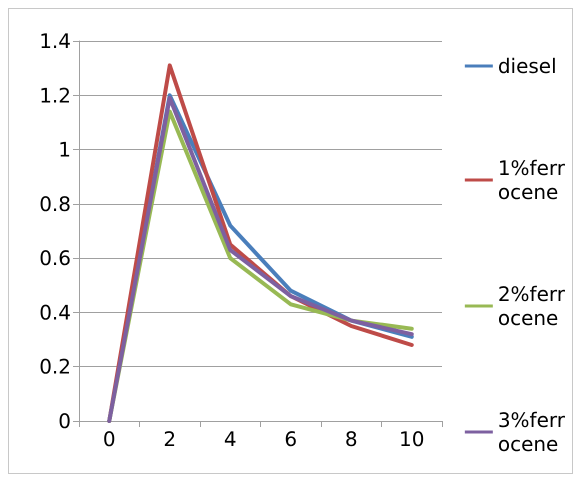 The height and width of the screenshot is (482, 581). I want to click on y-tick-label: 1, so click(64, 150).